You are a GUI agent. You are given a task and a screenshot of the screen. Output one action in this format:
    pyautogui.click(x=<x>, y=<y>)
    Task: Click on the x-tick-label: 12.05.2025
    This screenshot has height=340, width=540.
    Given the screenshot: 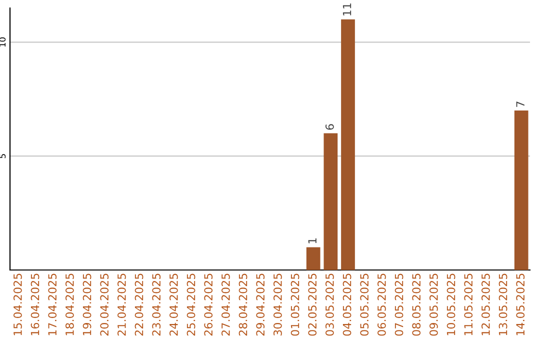 What is the action you would take?
    pyautogui.click(x=485, y=305)
    